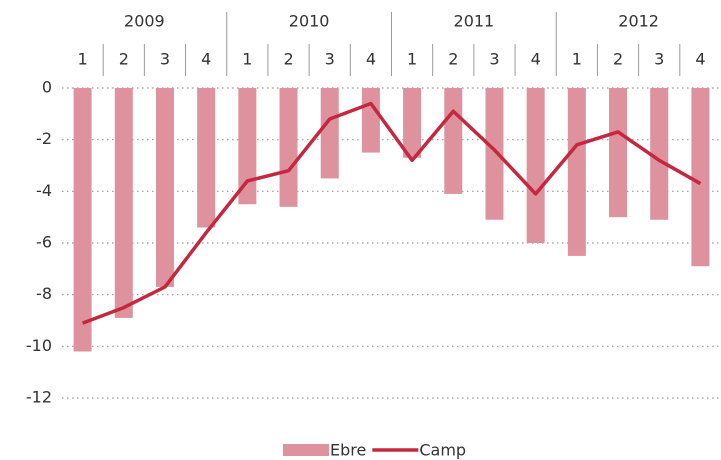 This screenshot has width=721, height=460. Describe the element at coordinates (39, 345) in the screenshot. I see `y-tick-label: -10` at that location.